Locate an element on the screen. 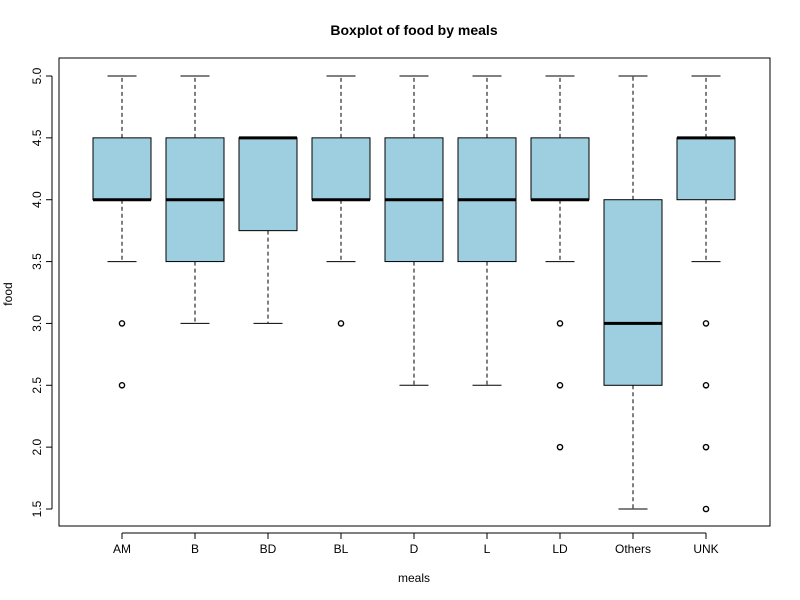  box-others is located at coordinates (633, 292).